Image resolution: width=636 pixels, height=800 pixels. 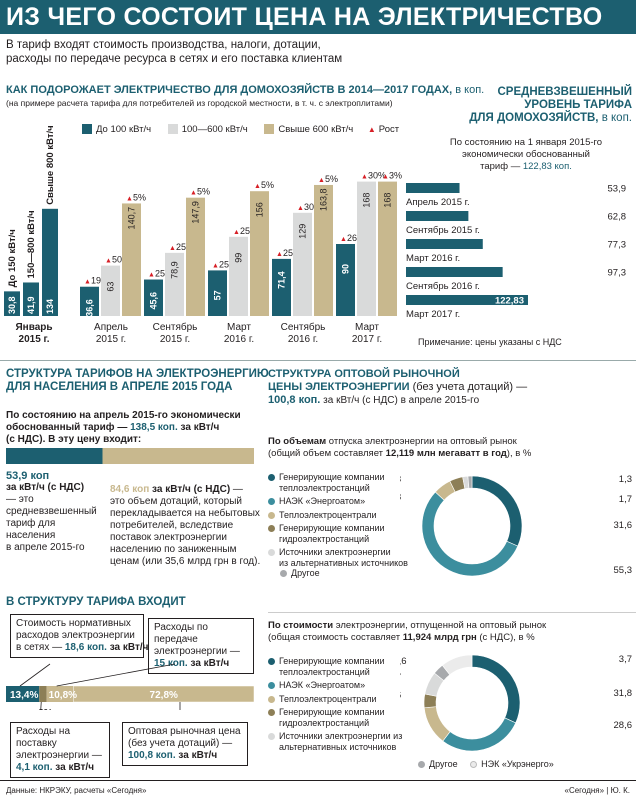 I want to click on legend-item: Теплоэлектроцентрали, so click(x=343, y=699).